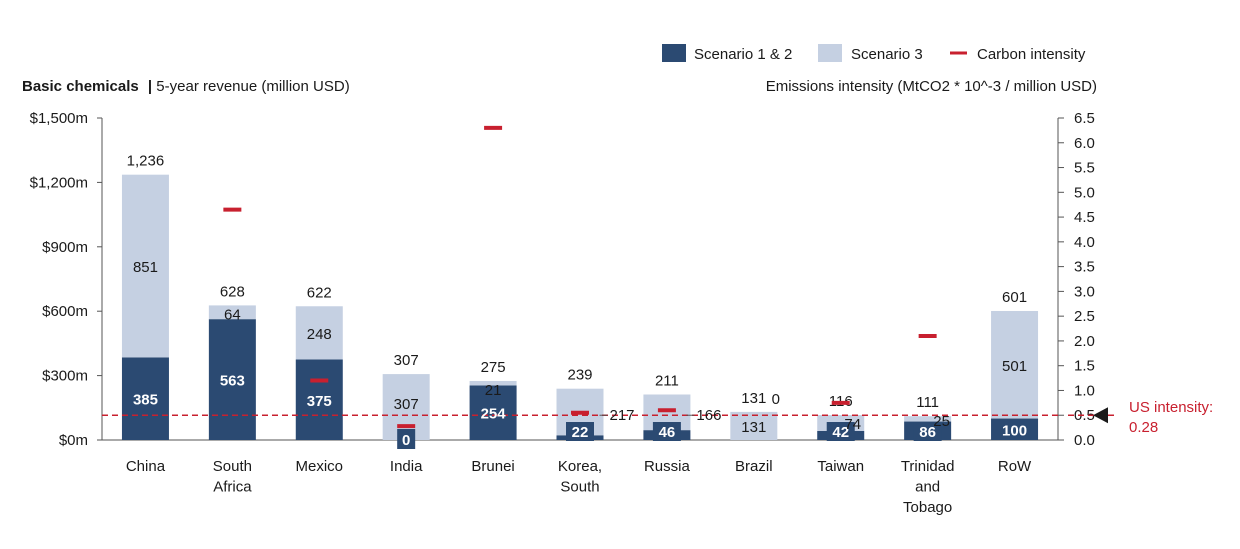 The image size is (1240, 549). Describe the element at coordinates (406, 360) in the screenshot. I see `total-label: 307` at that location.